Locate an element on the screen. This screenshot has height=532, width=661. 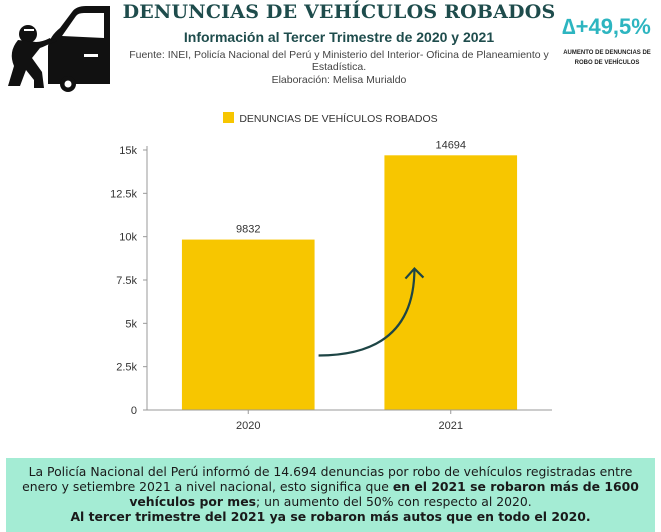
credit-note: Elaboración: Melisa Murialdo is located at coordinates (339, 80).